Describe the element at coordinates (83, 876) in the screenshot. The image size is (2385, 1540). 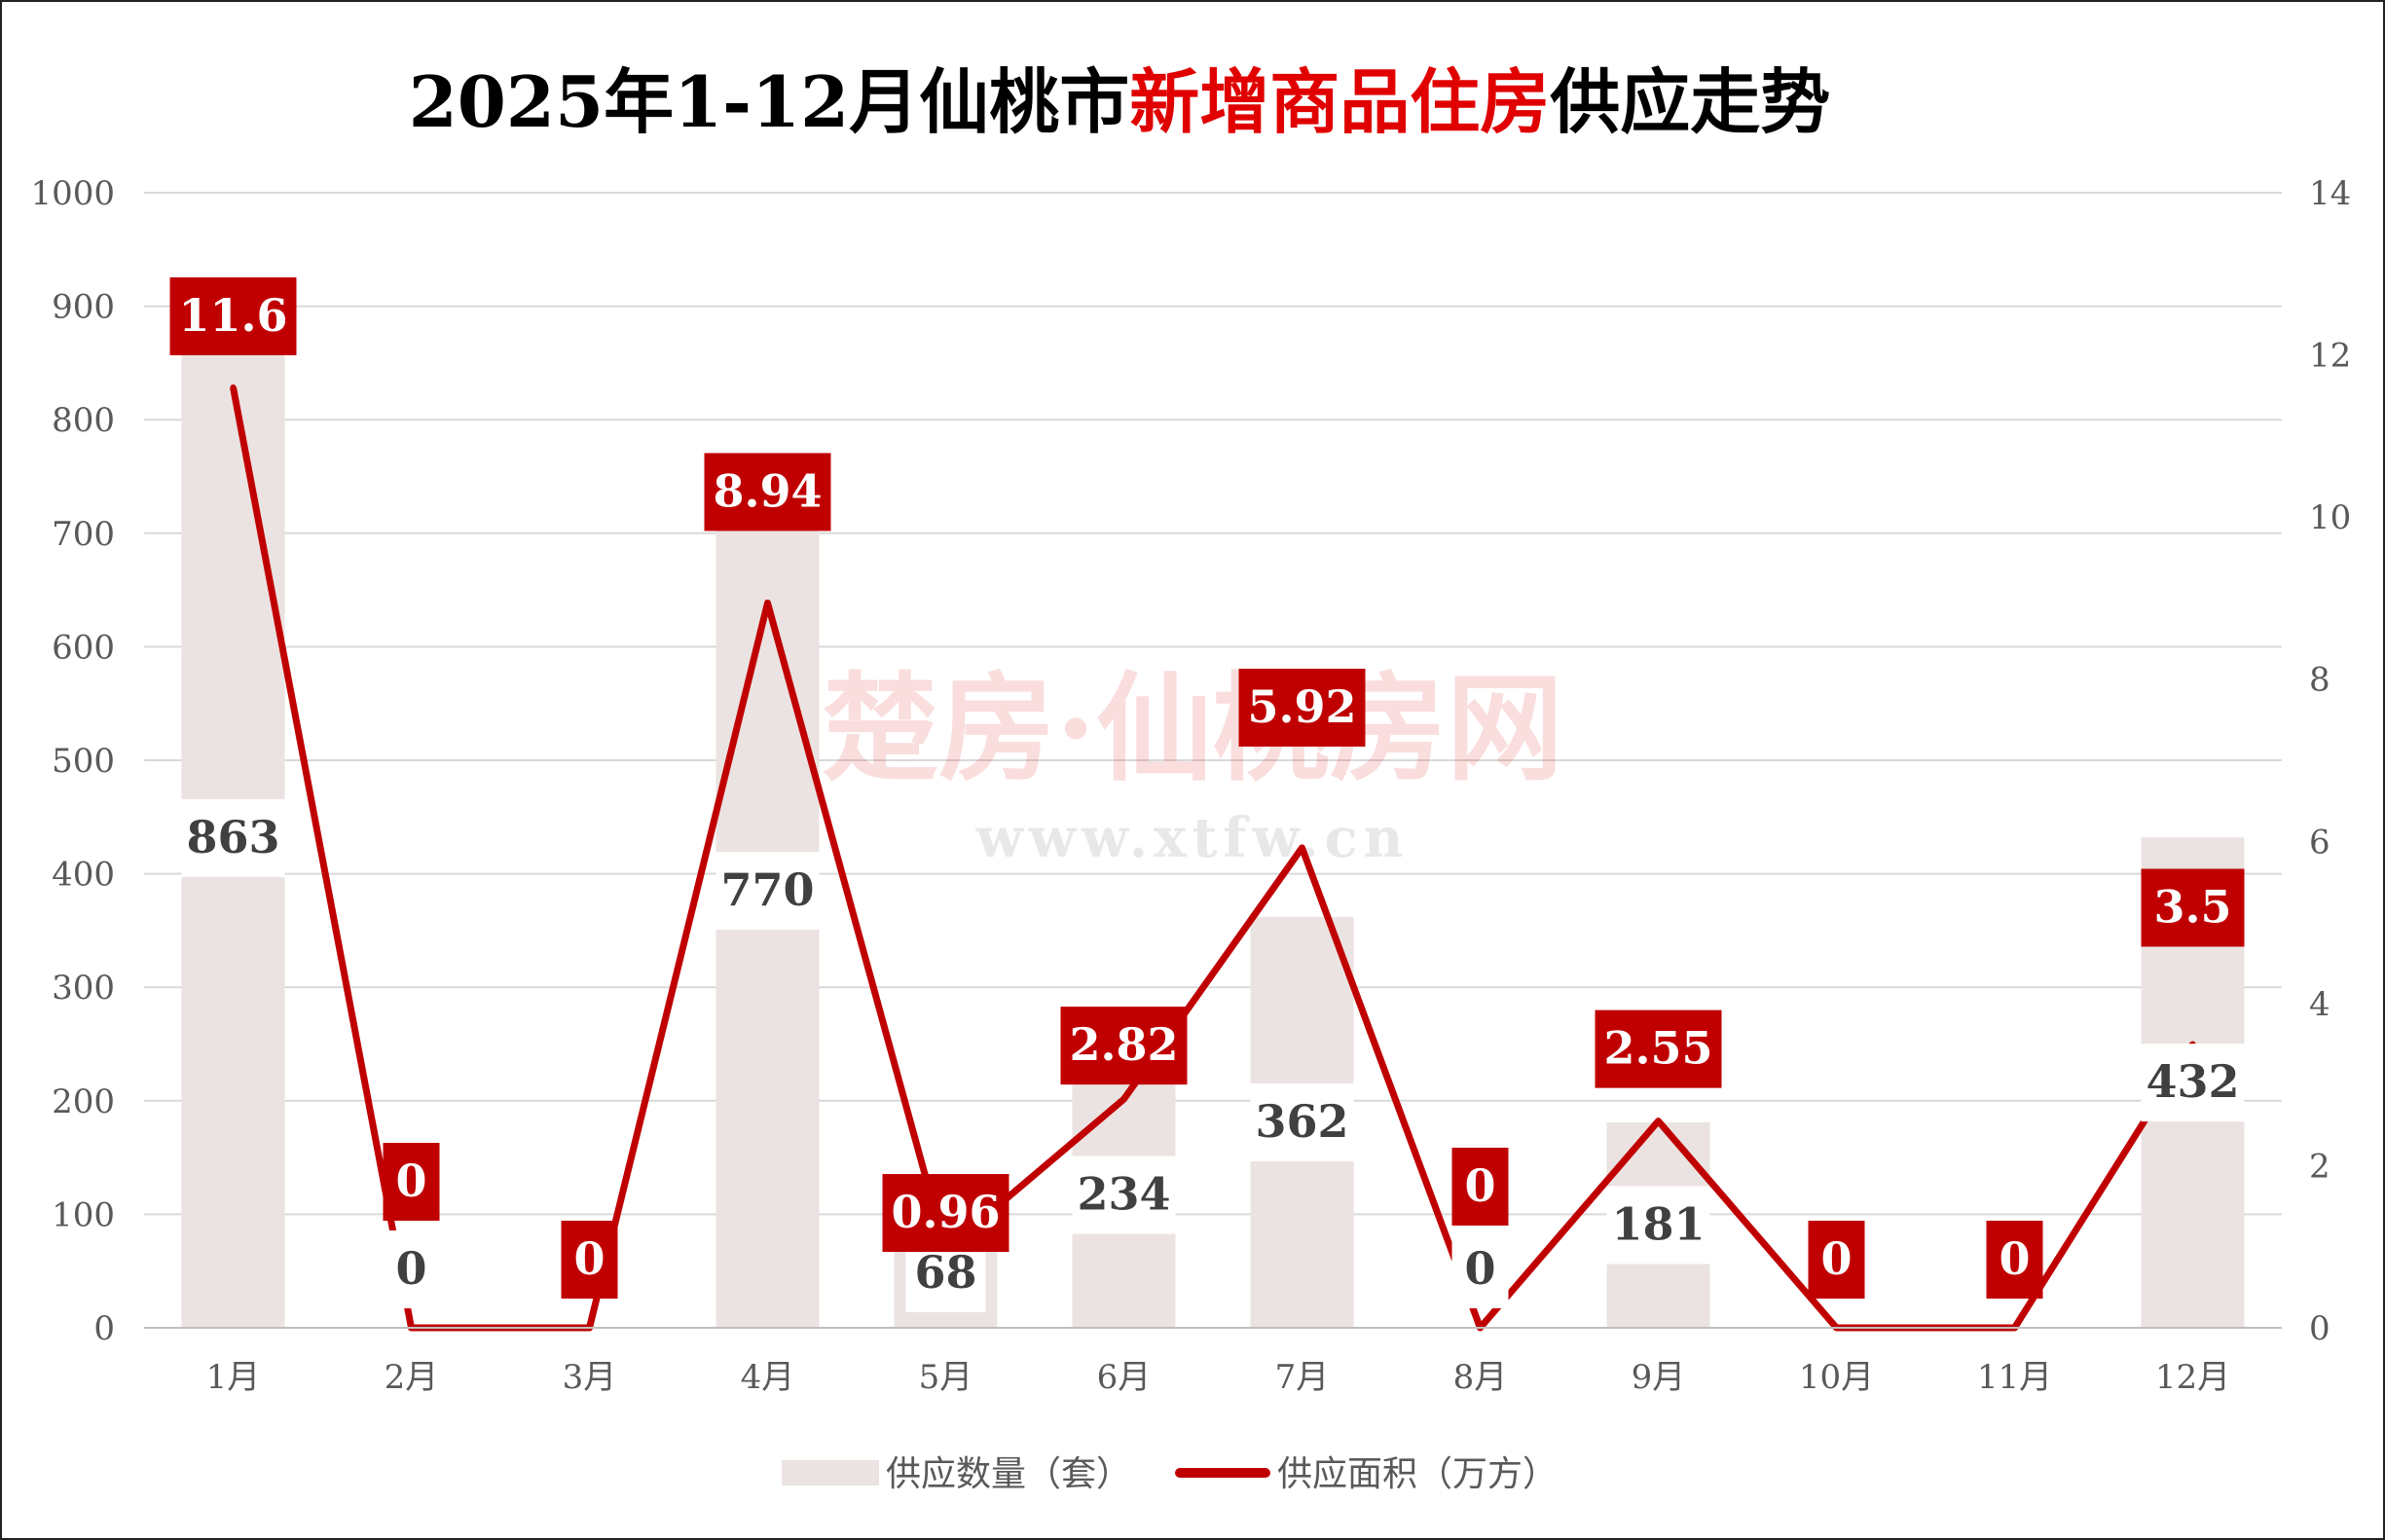
I see `y-left-tick-label: 400` at that location.